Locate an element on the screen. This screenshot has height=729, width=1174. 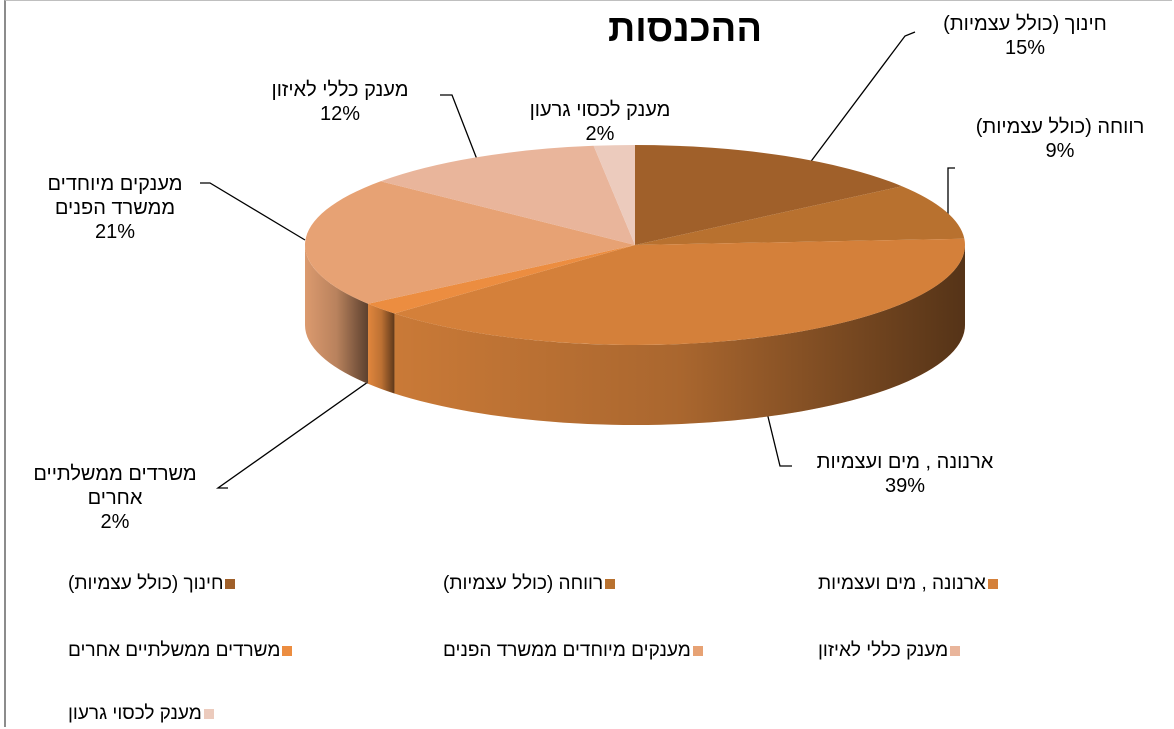
legend-item: מענק כללי לאיזון is located at coordinates (889, 651).